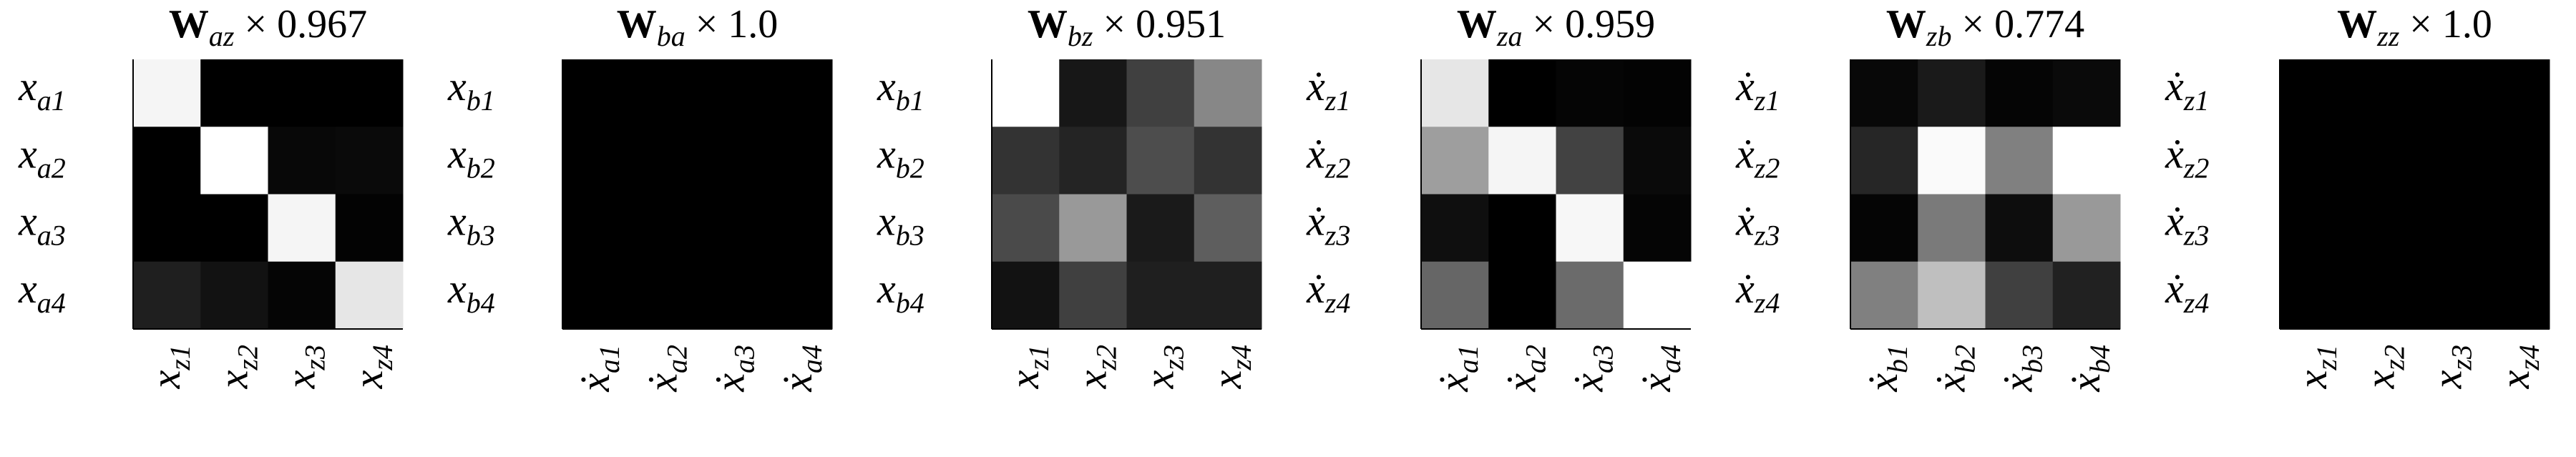  I want to click on row-label-sub: b3, so click(481, 236).